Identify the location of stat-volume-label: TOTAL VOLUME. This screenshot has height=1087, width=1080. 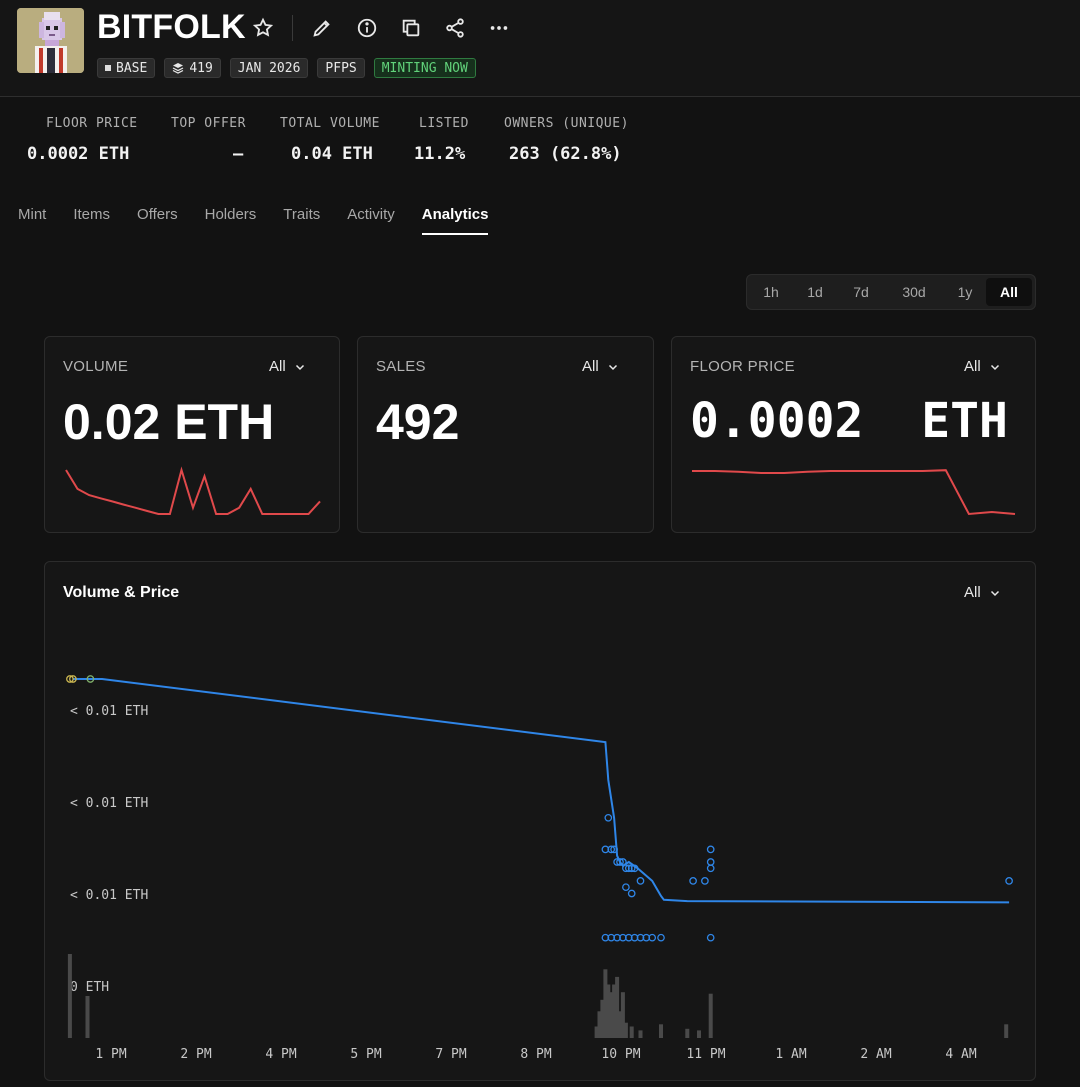
(330, 123).